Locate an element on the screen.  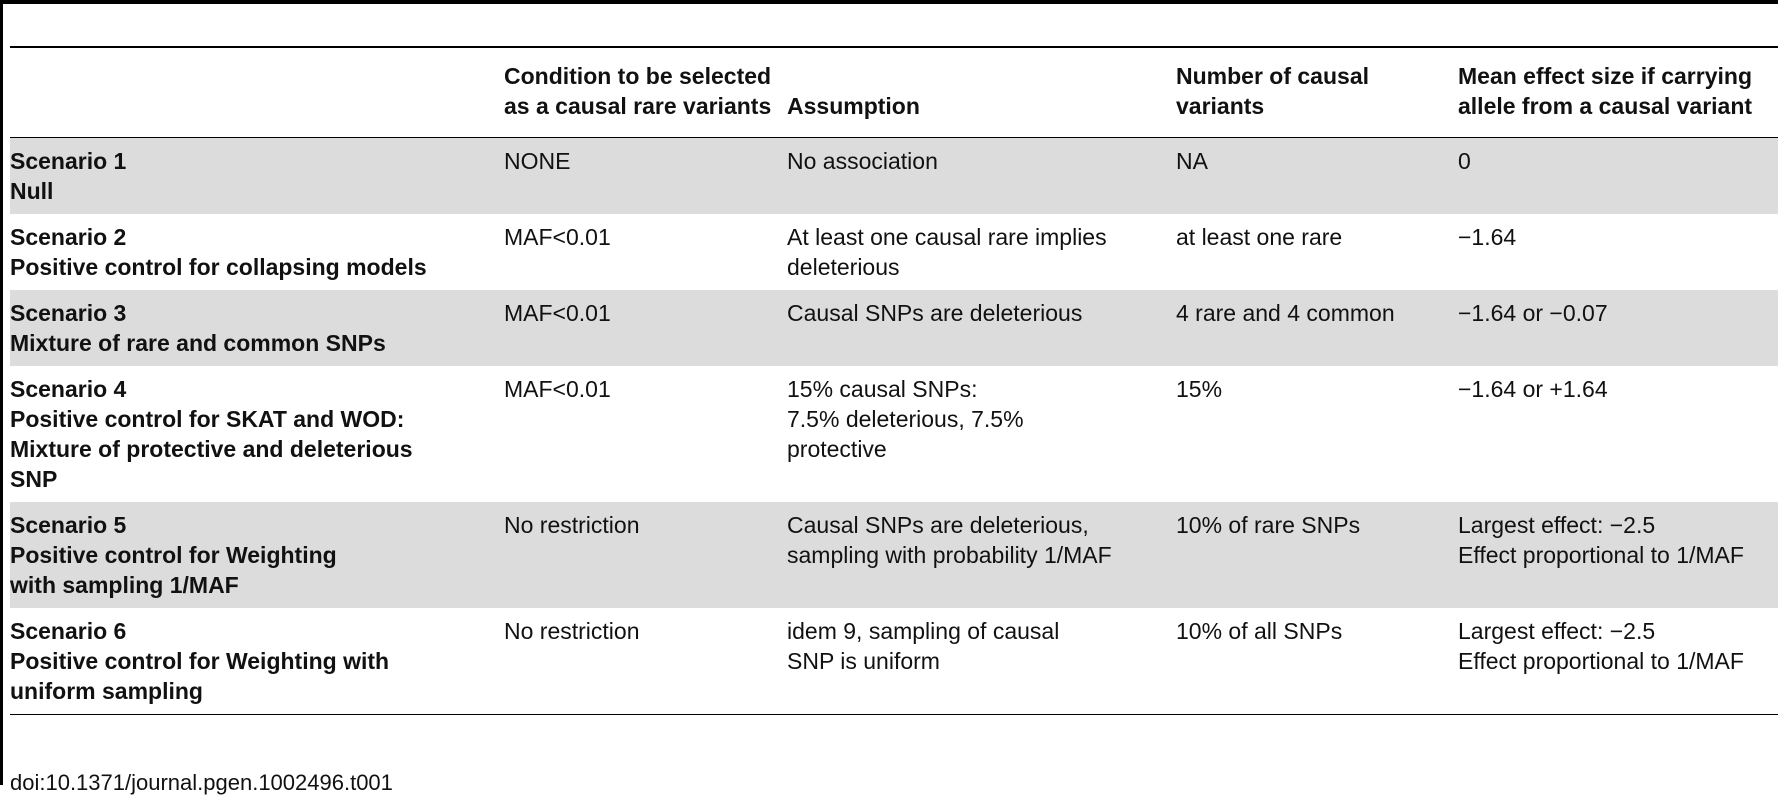
scenario-cell-line: Positive control for Weighting with is located at coordinates (200, 661).